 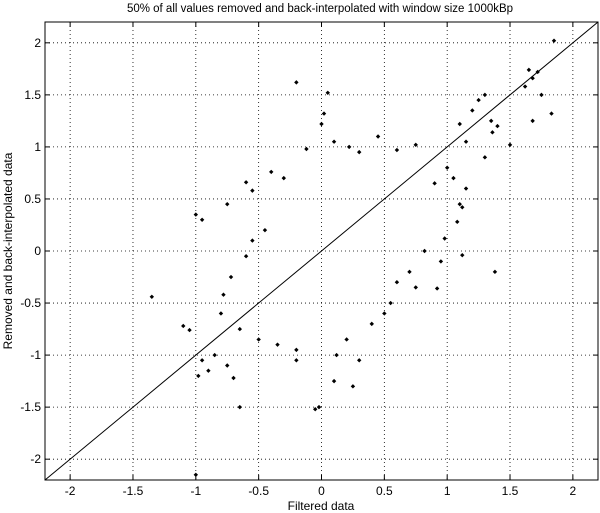 I want to click on y-tick-label: -1, so click(x=35, y=355).